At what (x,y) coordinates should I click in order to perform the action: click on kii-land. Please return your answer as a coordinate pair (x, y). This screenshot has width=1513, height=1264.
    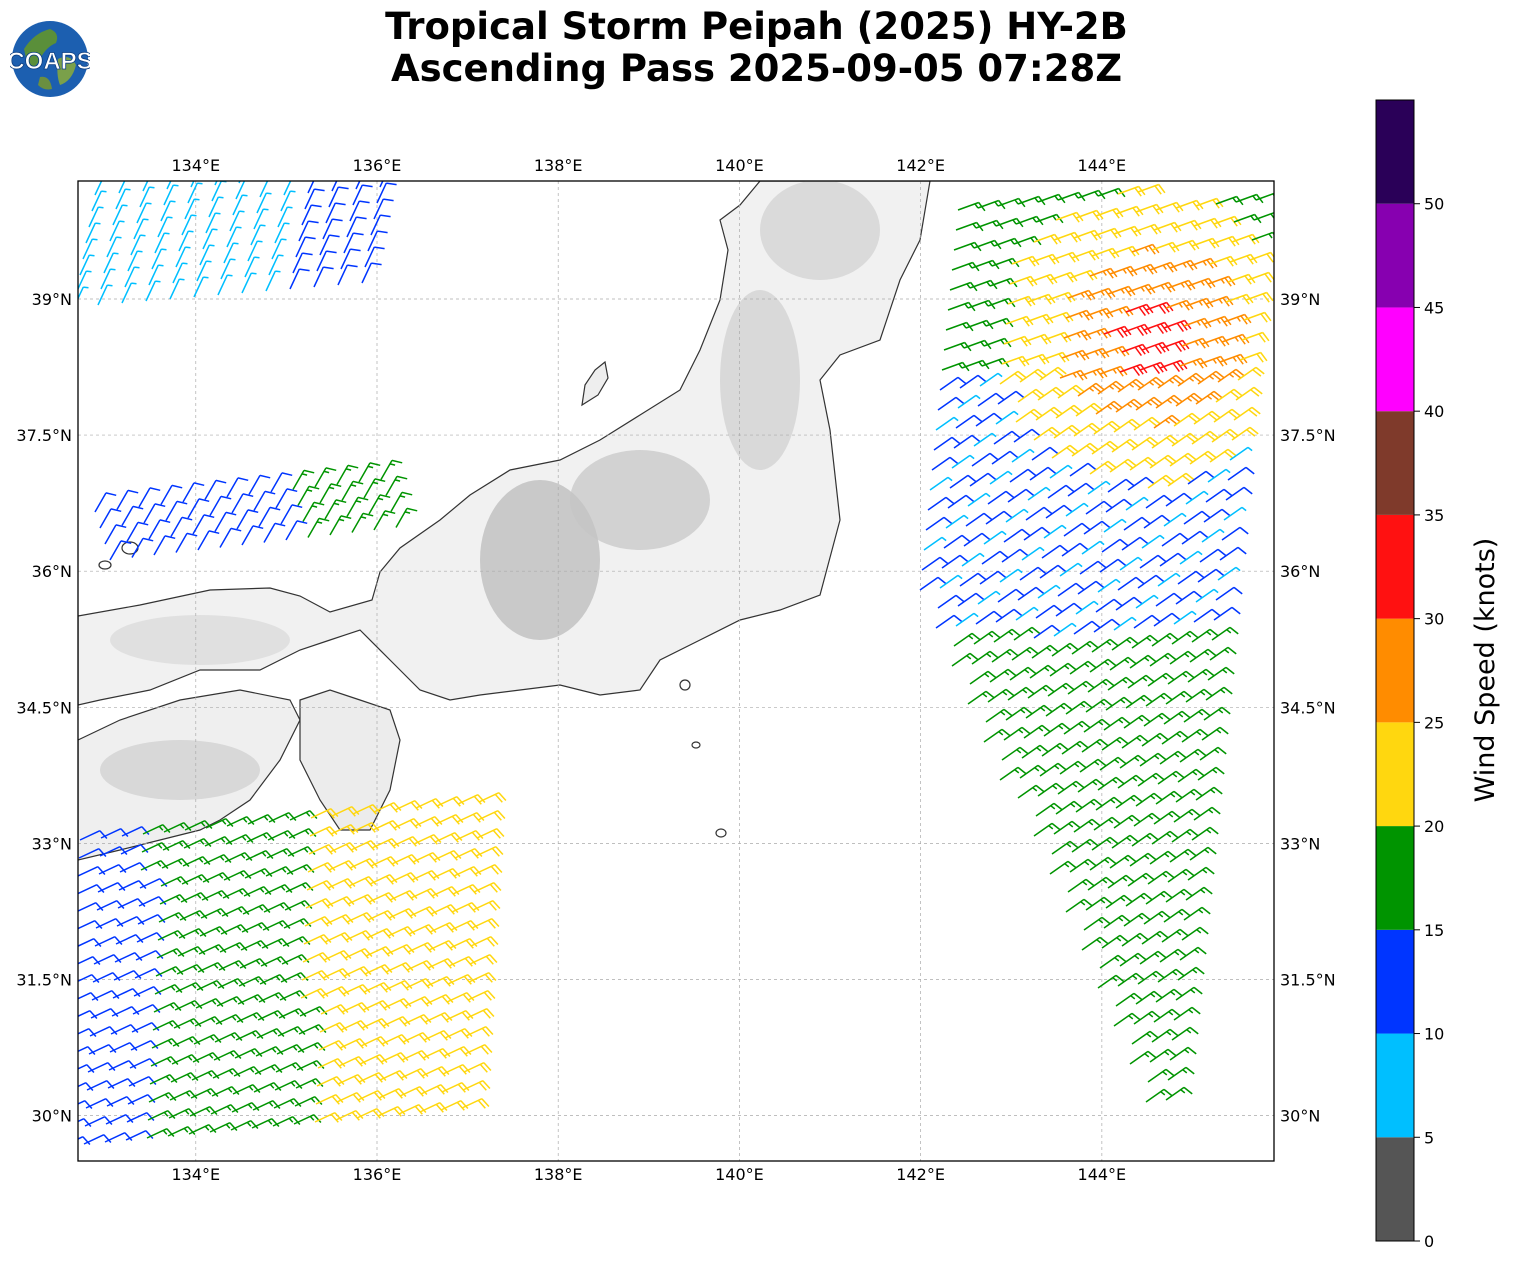
    Looking at the image, I should click on (350, 760).